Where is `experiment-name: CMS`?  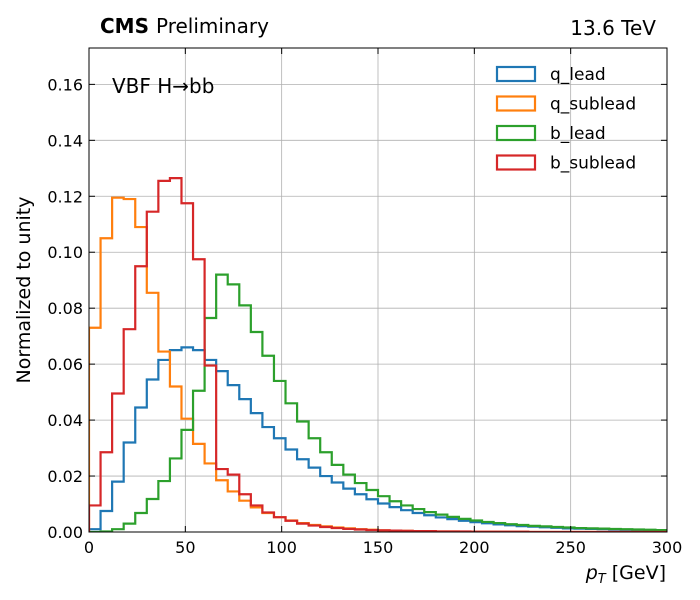 experiment-name: CMS is located at coordinates (124, 26).